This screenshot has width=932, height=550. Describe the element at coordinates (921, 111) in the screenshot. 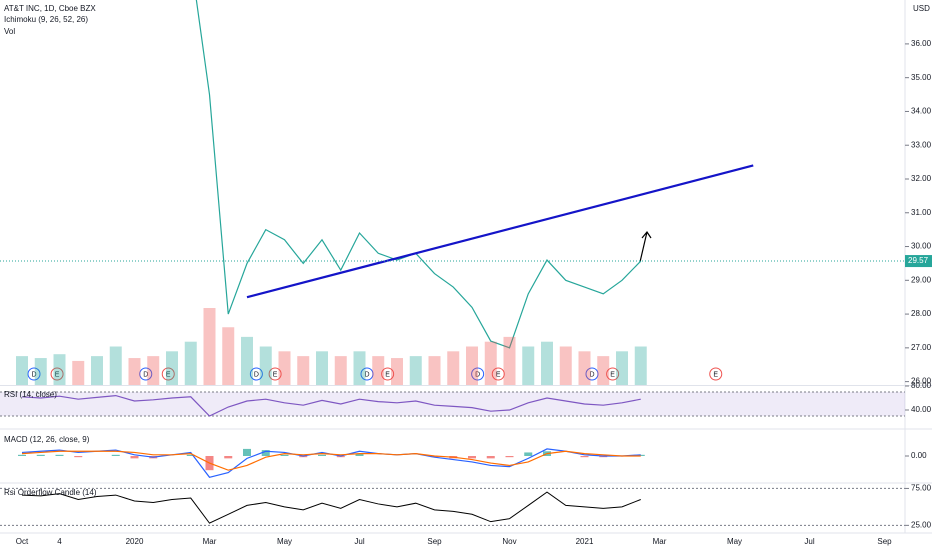

I see `y-tick-label: 34.00` at that location.